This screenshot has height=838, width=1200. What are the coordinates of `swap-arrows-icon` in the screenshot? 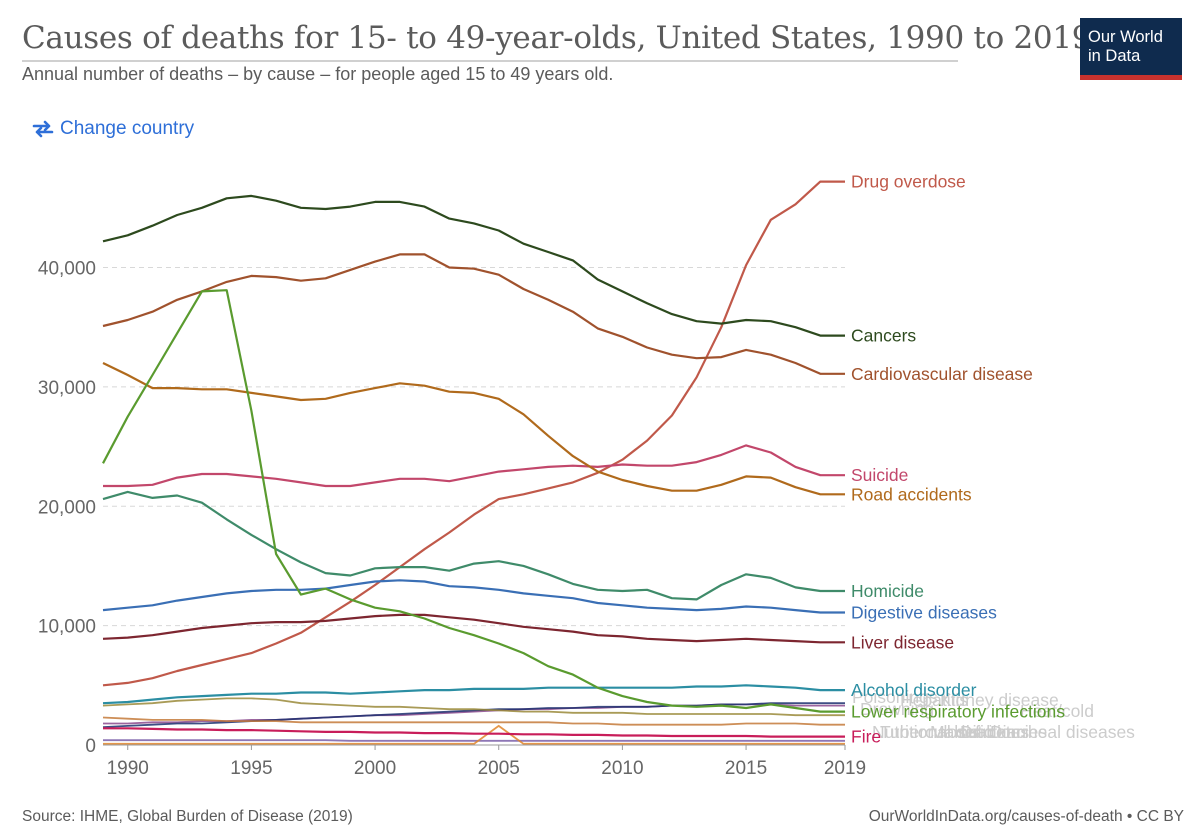 It's located at (43, 129).